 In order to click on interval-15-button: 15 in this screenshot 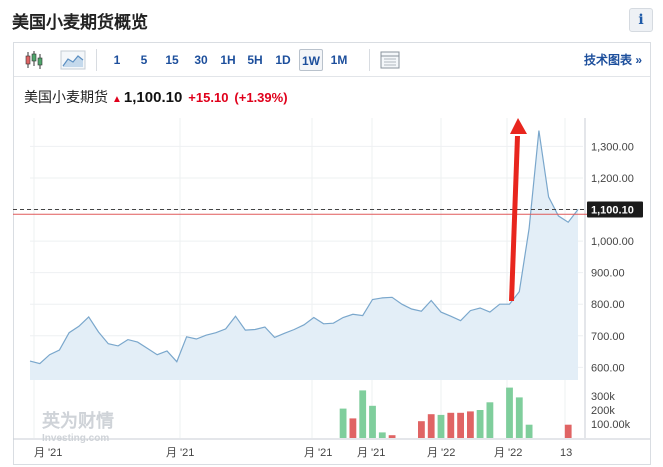, I will do `click(172, 60)`.